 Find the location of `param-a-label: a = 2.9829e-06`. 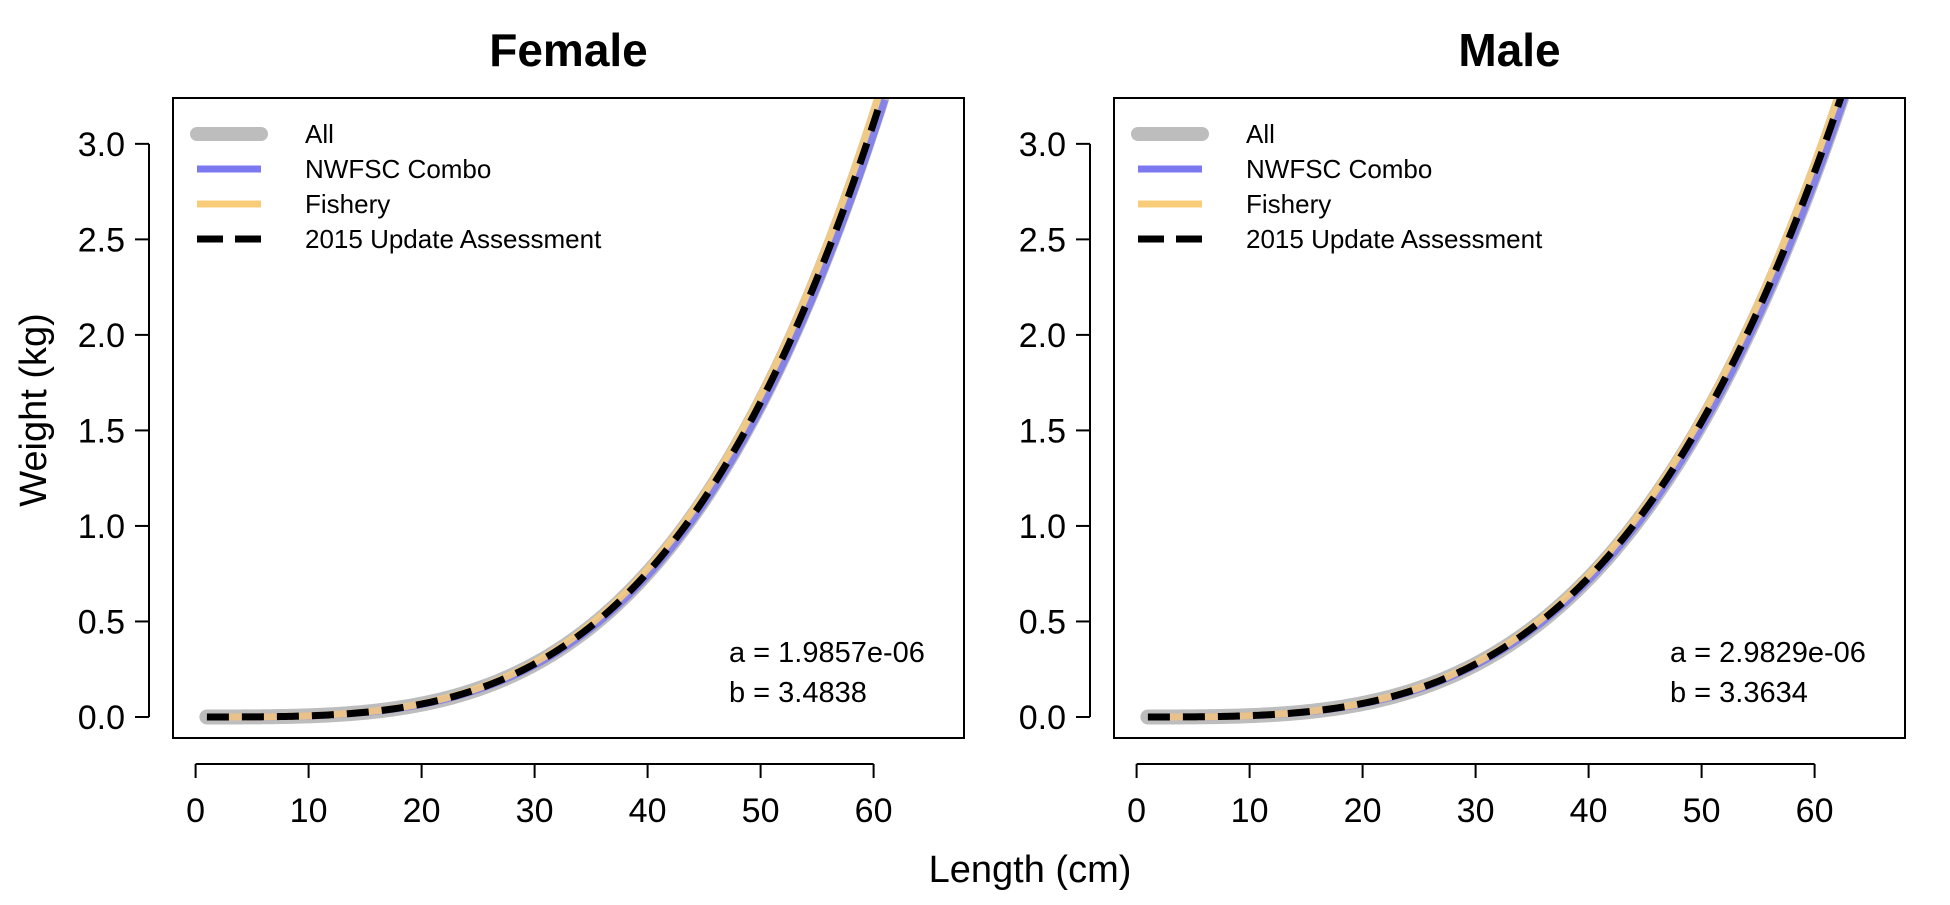

param-a-label: a = 2.9829e-06 is located at coordinates (1768, 653).